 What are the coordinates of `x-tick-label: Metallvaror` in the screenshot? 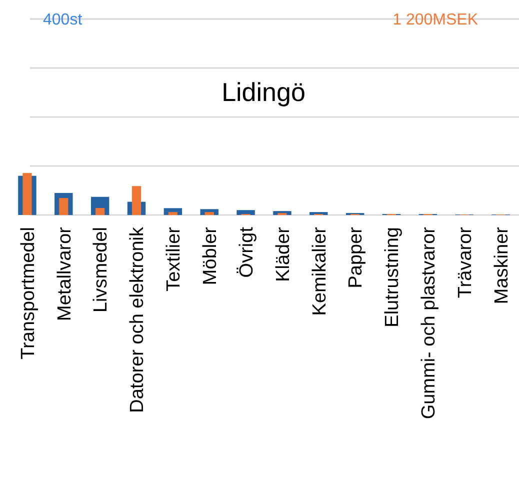 It's located at (65, 273).